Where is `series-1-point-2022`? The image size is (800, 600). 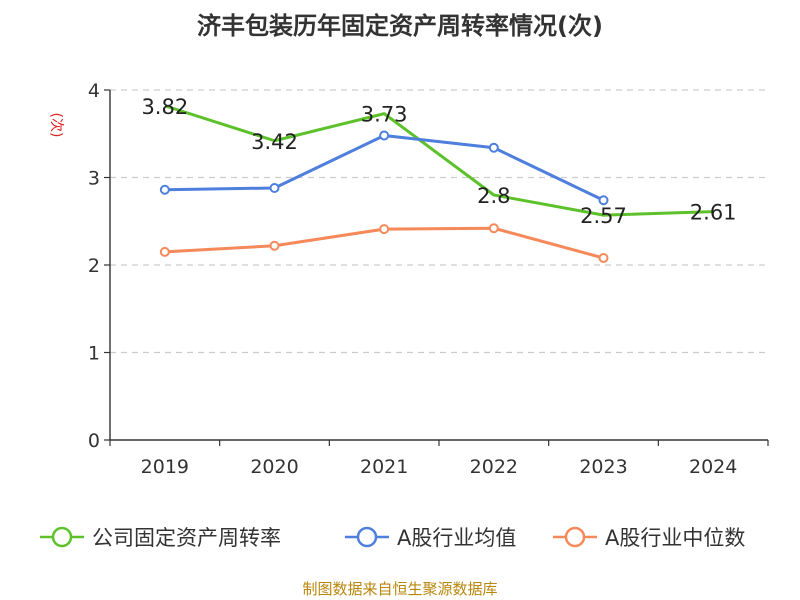
series-1-point-2022 is located at coordinates (493, 147).